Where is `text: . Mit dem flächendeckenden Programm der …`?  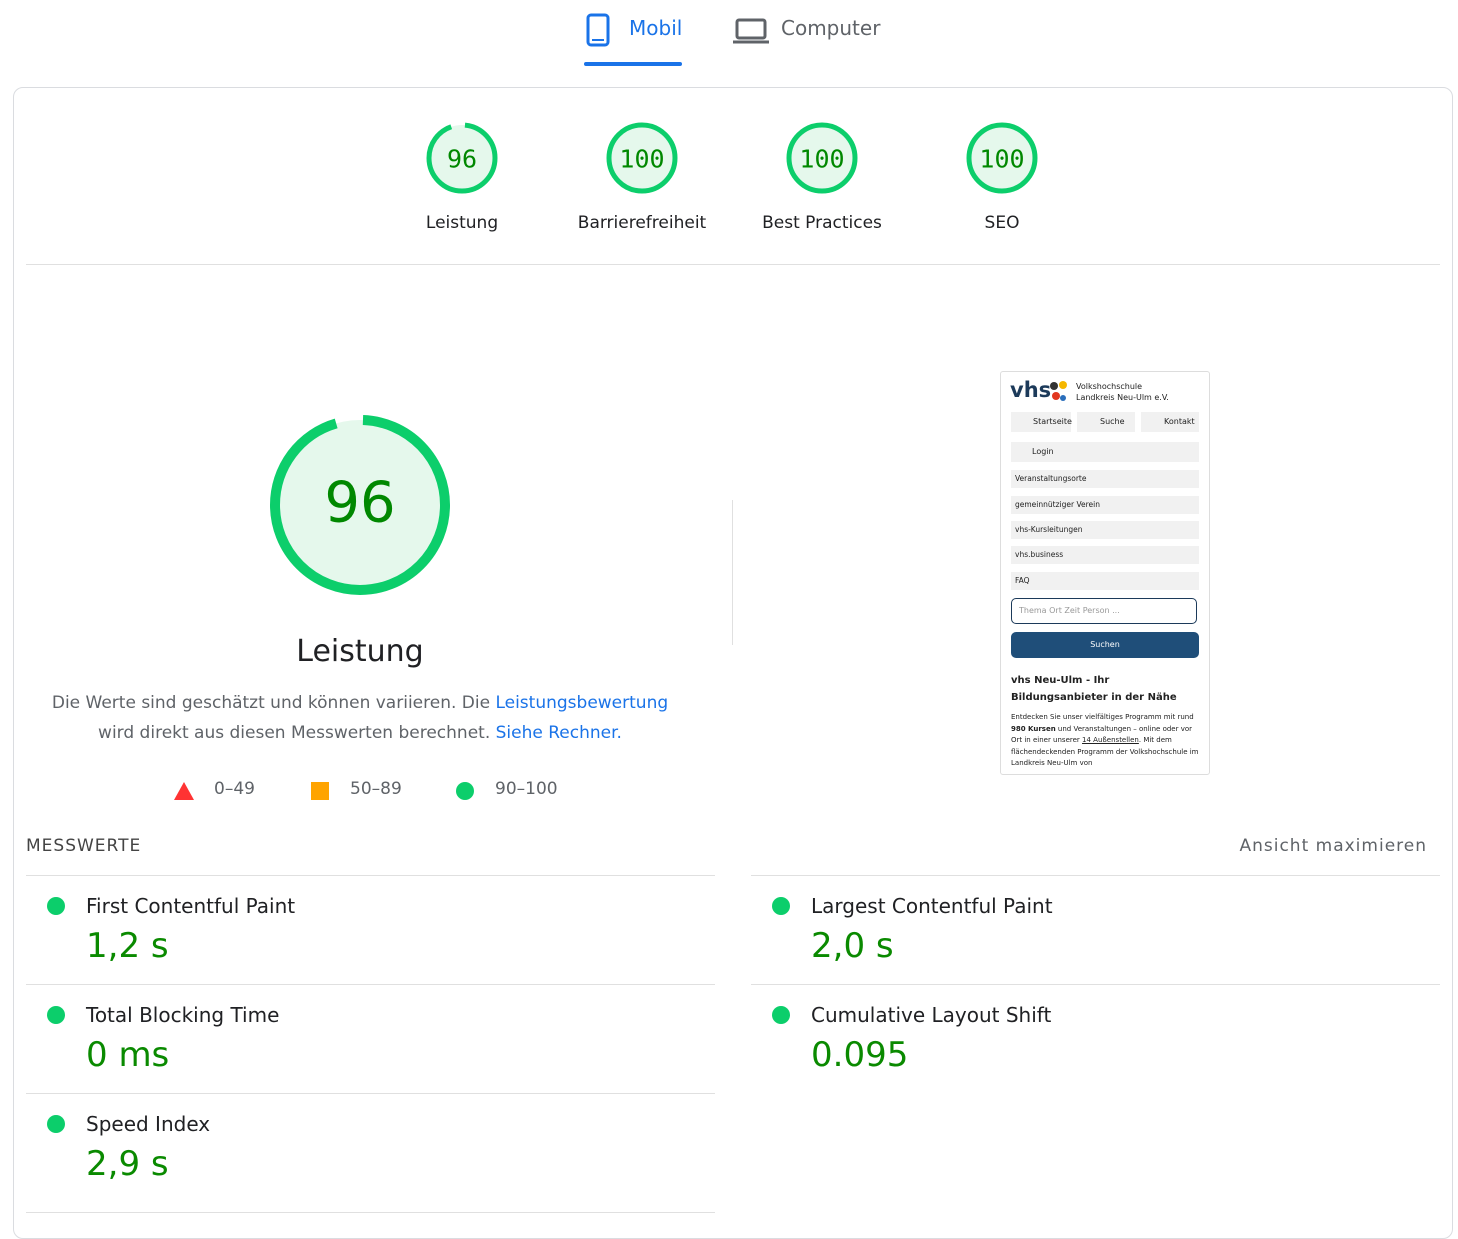
text: . Mit dem flächendeckenden Programm der … is located at coordinates (1105, 751).